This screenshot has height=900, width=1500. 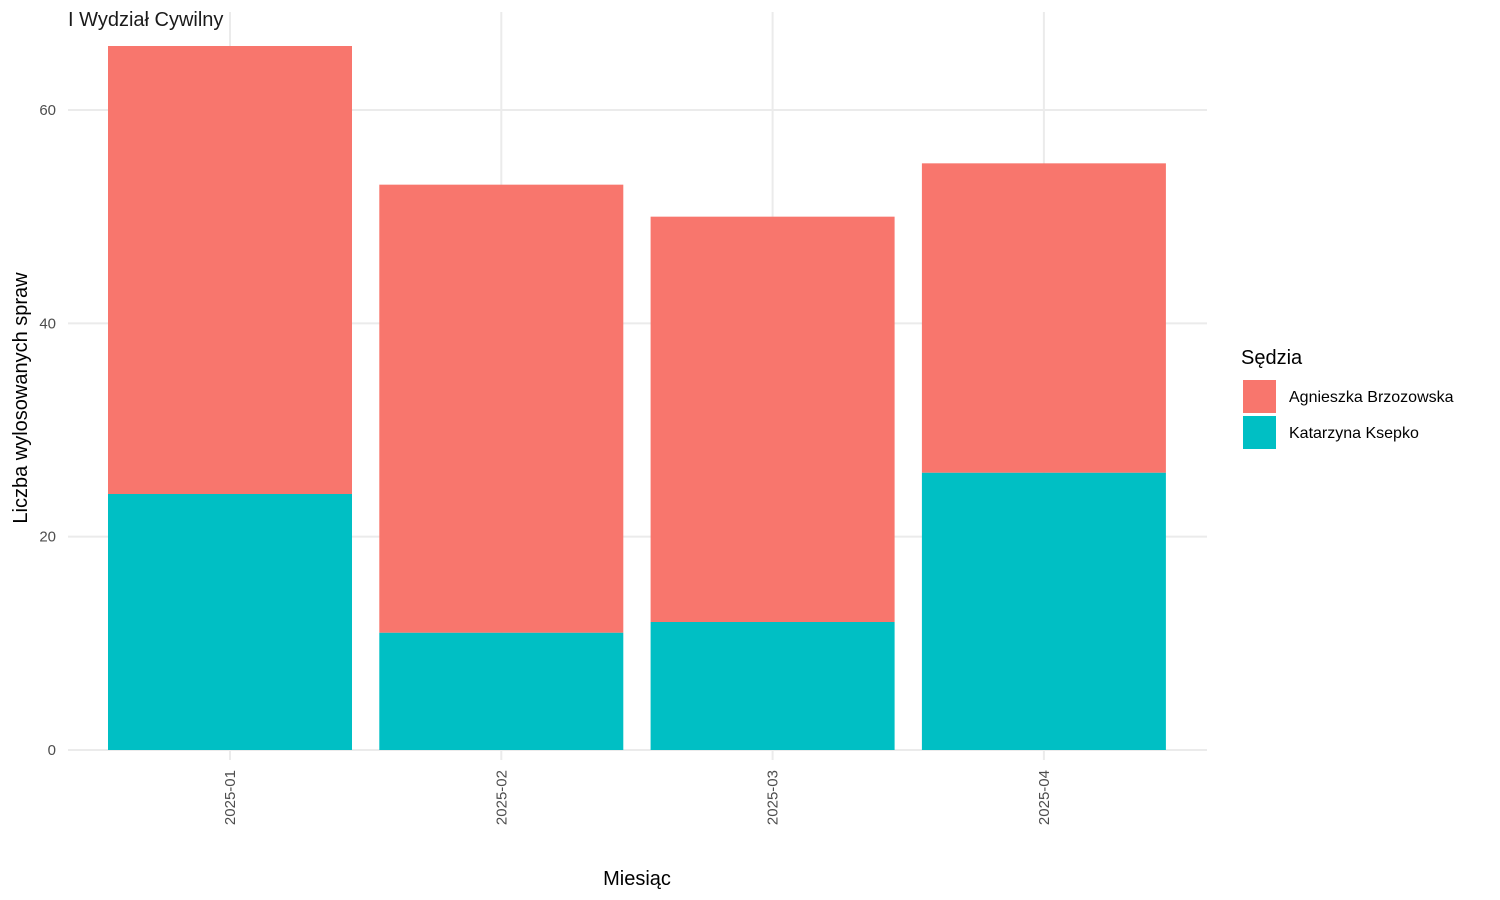 I want to click on y-axis-title: Liczba wylosowanych spraw, so click(x=21, y=398).